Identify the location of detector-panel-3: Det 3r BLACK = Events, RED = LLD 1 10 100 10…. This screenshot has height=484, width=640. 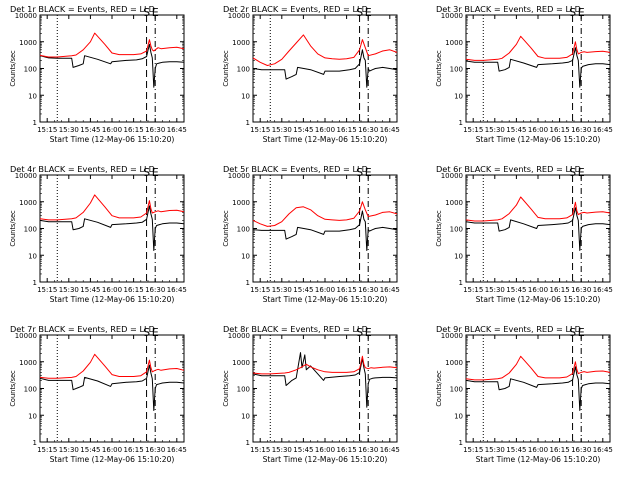
(524, 74).